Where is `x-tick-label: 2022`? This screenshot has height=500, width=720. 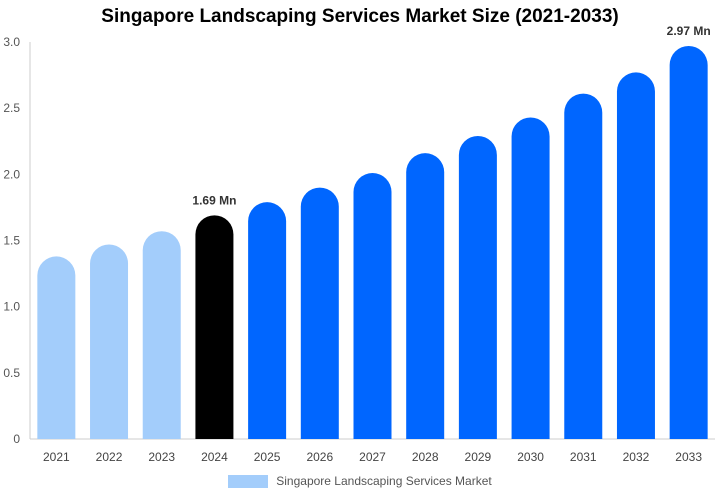 x-tick-label: 2022 is located at coordinates (109, 457).